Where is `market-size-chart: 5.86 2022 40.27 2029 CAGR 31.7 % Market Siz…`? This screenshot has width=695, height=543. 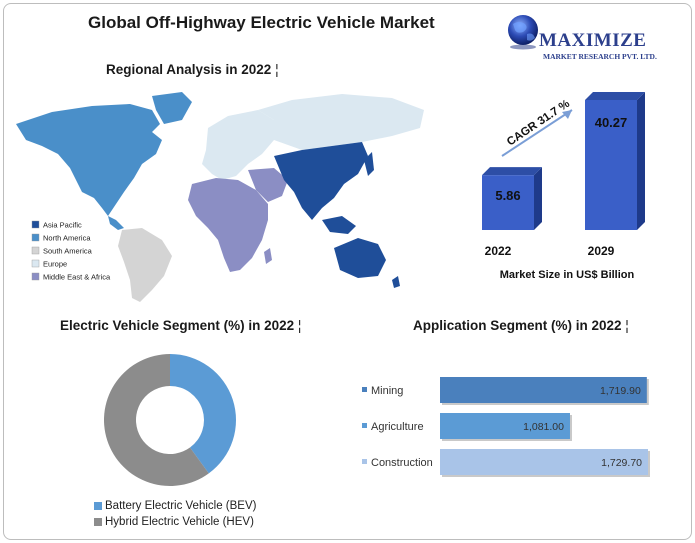
market-size-chart: 5.86 2022 40.27 2029 CAGR 31.7 % Market Siz… is located at coordinates (563, 186).